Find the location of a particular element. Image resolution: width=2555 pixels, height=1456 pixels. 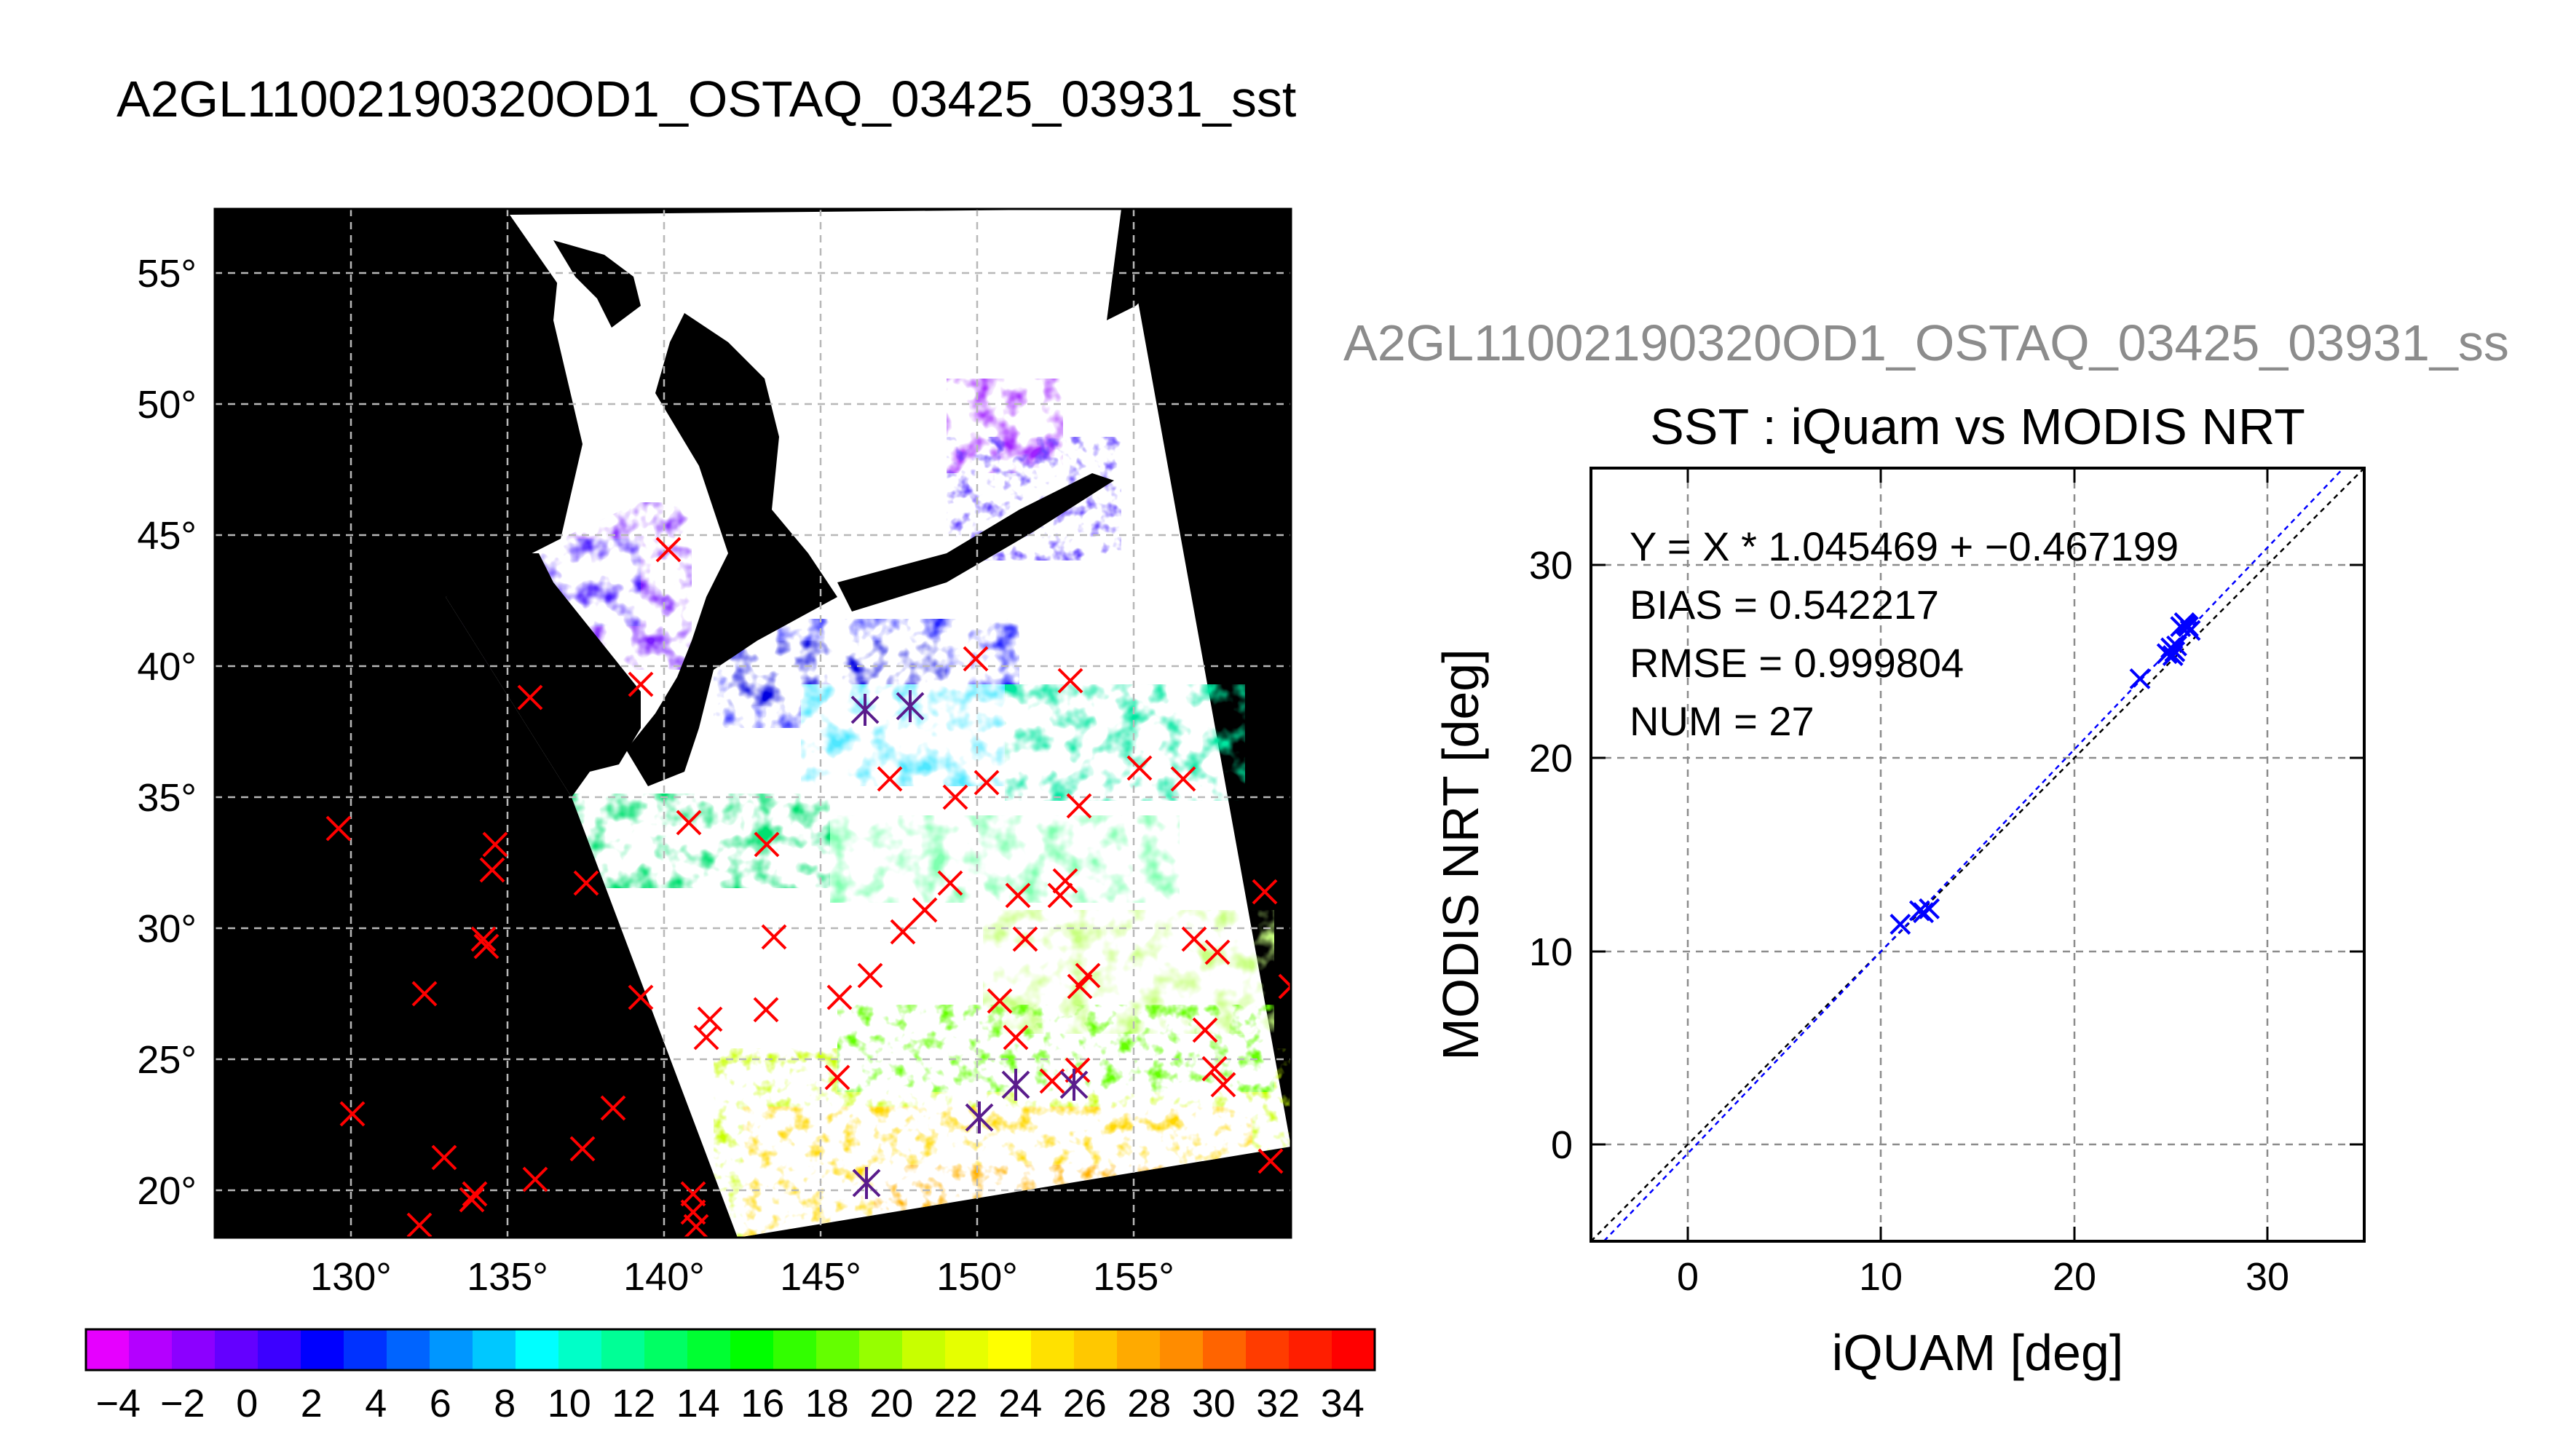

lon-label: 150° is located at coordinates (977, 1277).